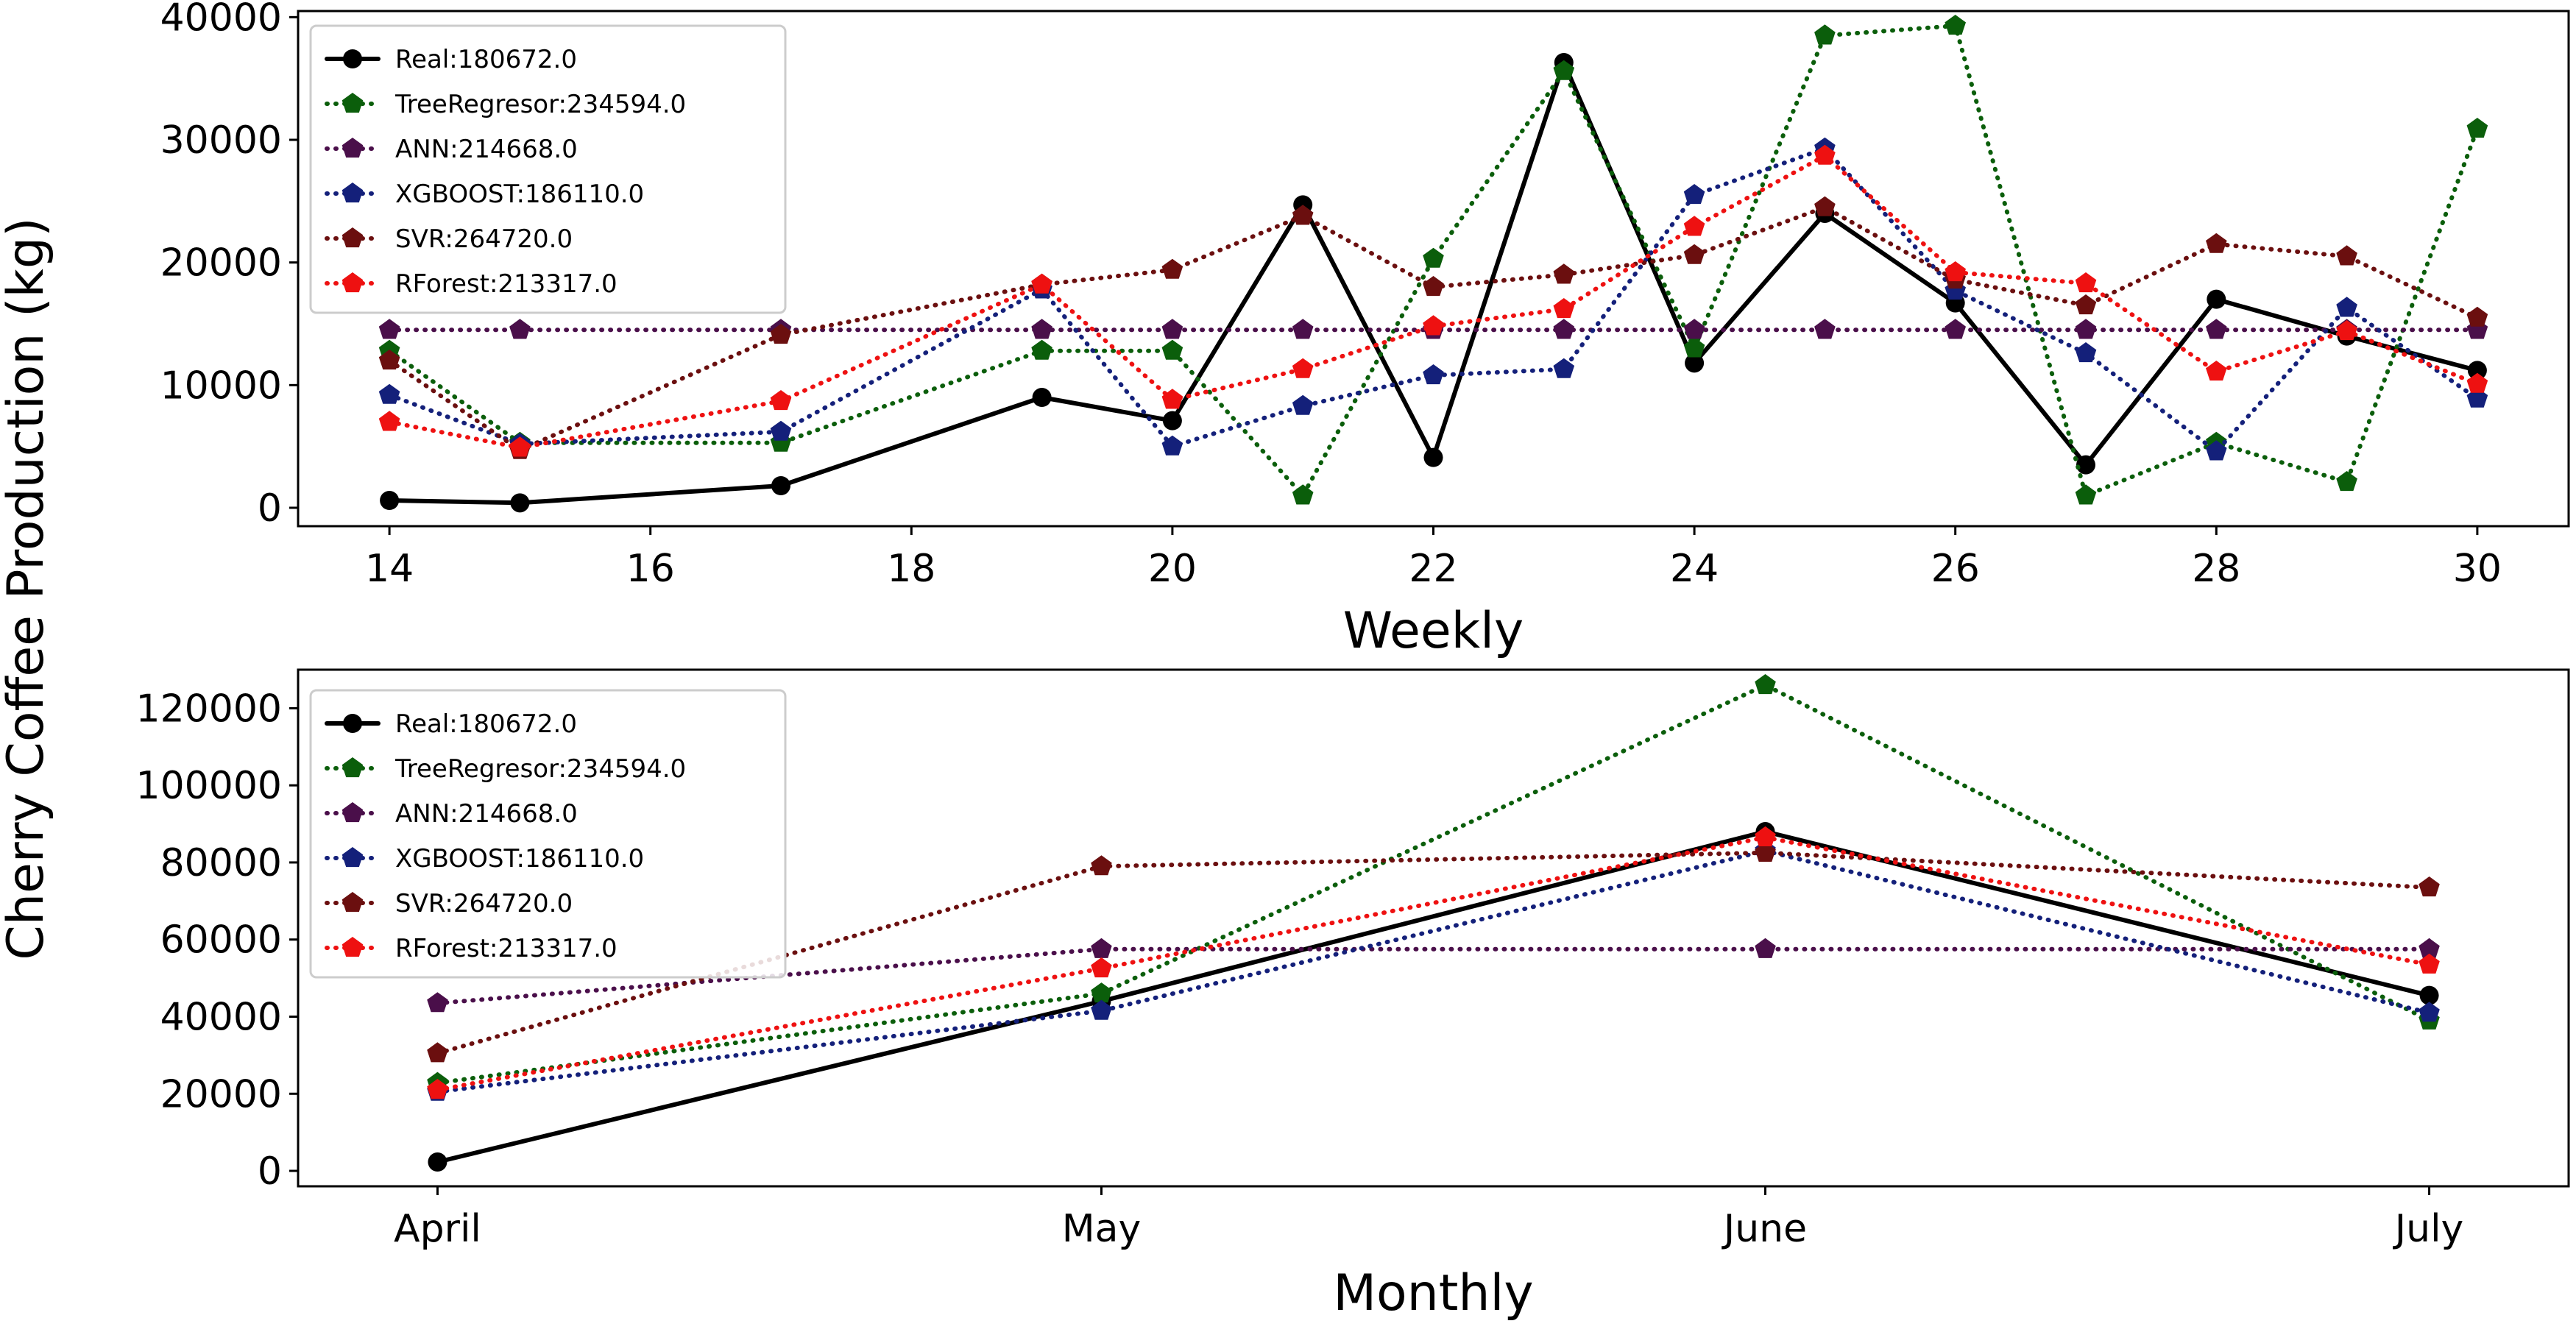 The width and height of the screenshot is (2576, 1332). What do you see at coordinates (484, 904) in the screenshot?
I see `legend-label: SVR:264720.0` at bounding box center [484, 904].